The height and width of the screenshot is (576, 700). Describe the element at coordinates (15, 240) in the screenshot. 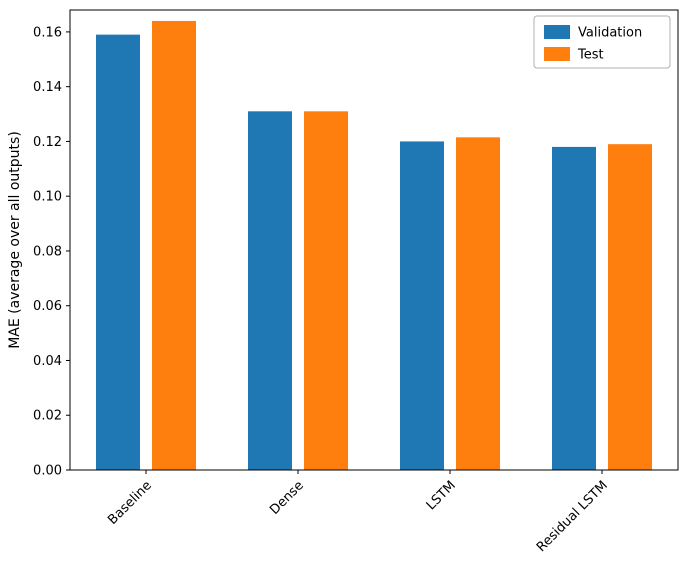

I see `y-axis-label: MAE (average over all outputs)` at that location.